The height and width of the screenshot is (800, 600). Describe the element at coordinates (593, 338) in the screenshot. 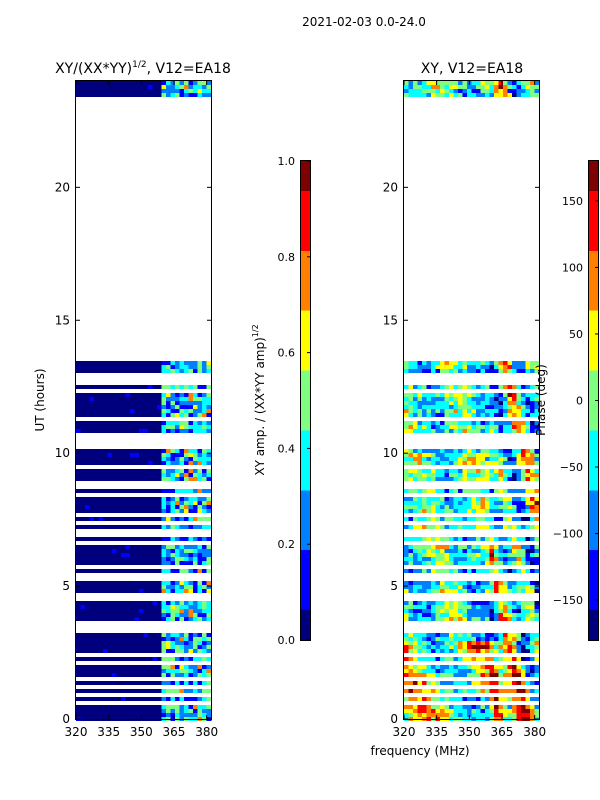

I see `colorbar-step` at that location.